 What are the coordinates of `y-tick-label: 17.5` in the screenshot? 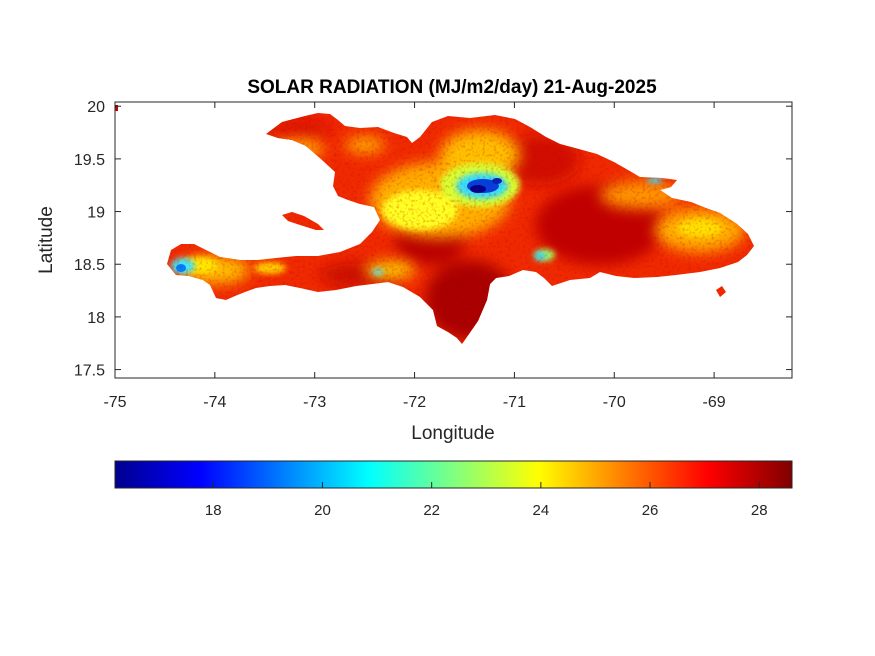 It's located at (89, 371).